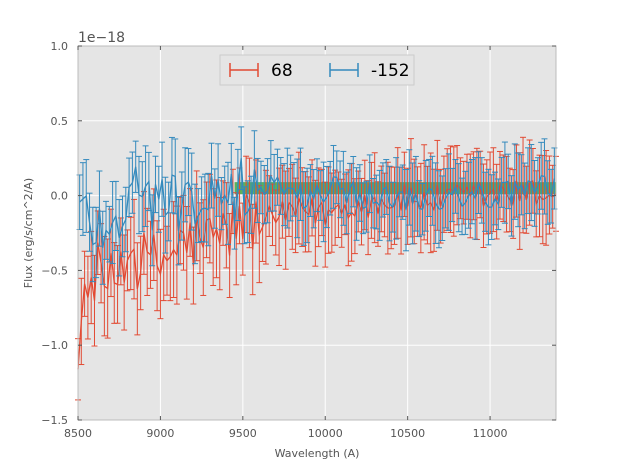  Describe the element at coordinates (54, 270) in the screenshot. I see `y-tick-label: −0.5` at that location.